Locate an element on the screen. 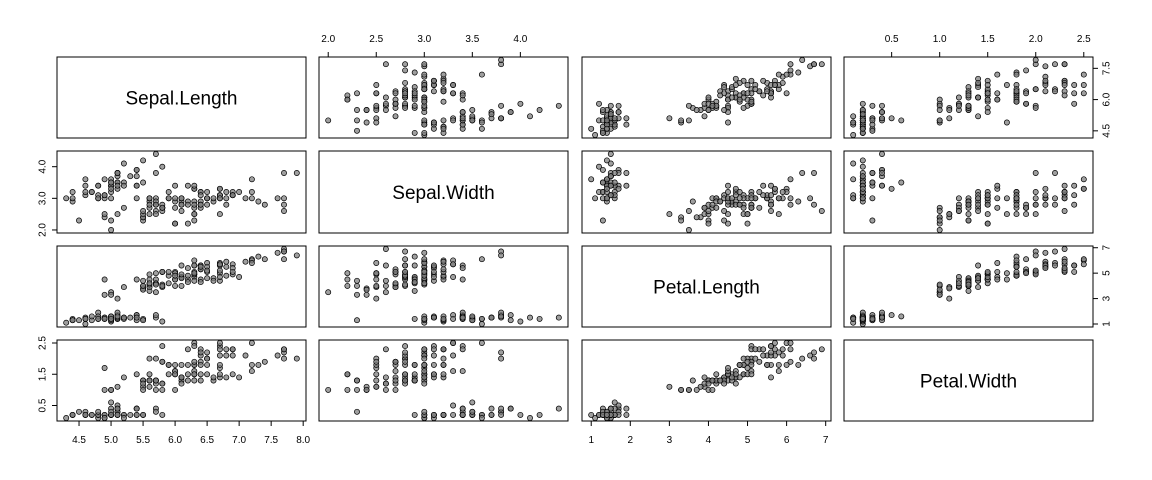  x-tick-label: 2.5 is located at coordinates (376, 39).